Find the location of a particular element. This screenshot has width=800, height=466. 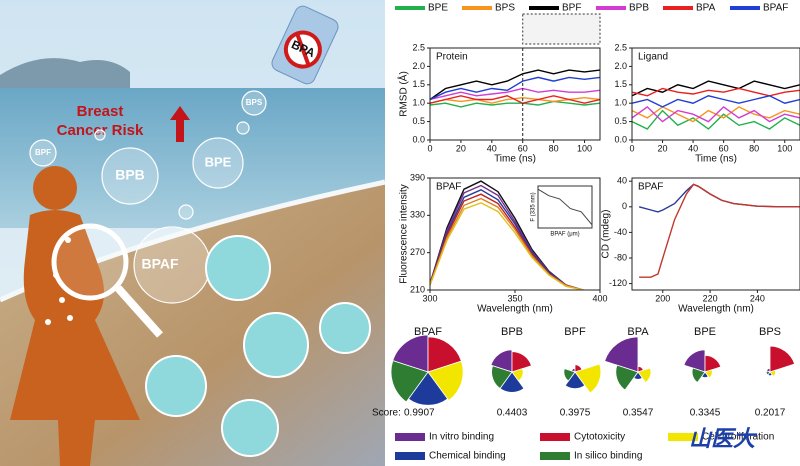

y-tick-label: 1.0 is located at coordinates (418, 103).